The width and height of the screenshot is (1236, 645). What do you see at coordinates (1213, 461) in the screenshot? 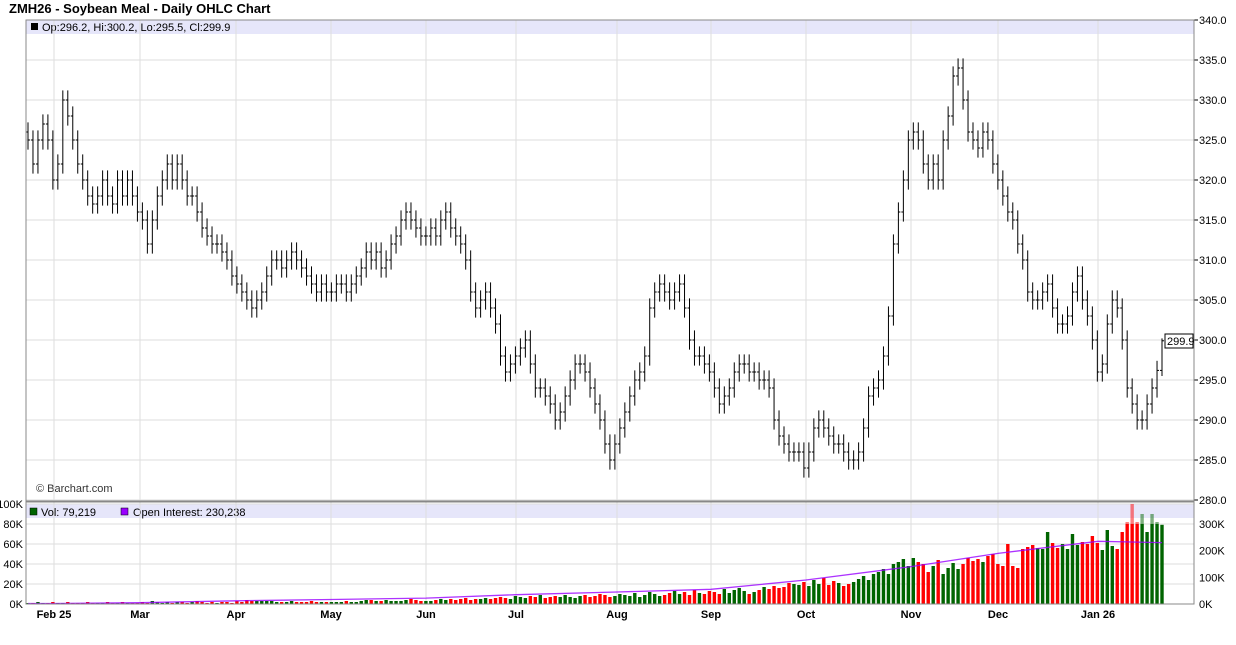
I see `price-tick-label: 285.0` at bounding box center [1213, 461].